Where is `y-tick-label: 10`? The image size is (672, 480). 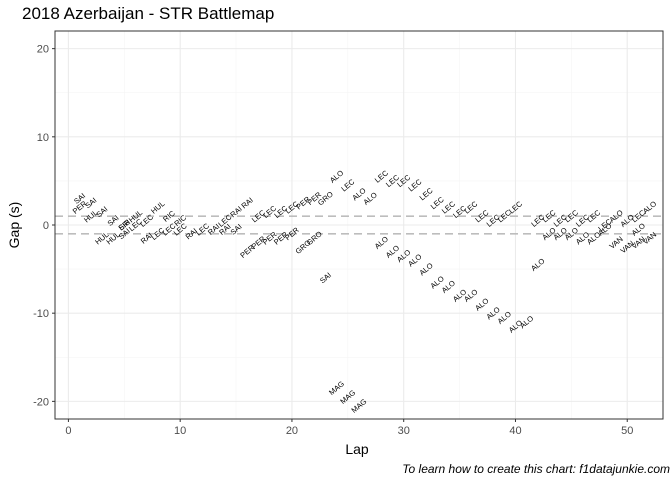 y-tick-label: 10 is located at coordinates (43, 138).